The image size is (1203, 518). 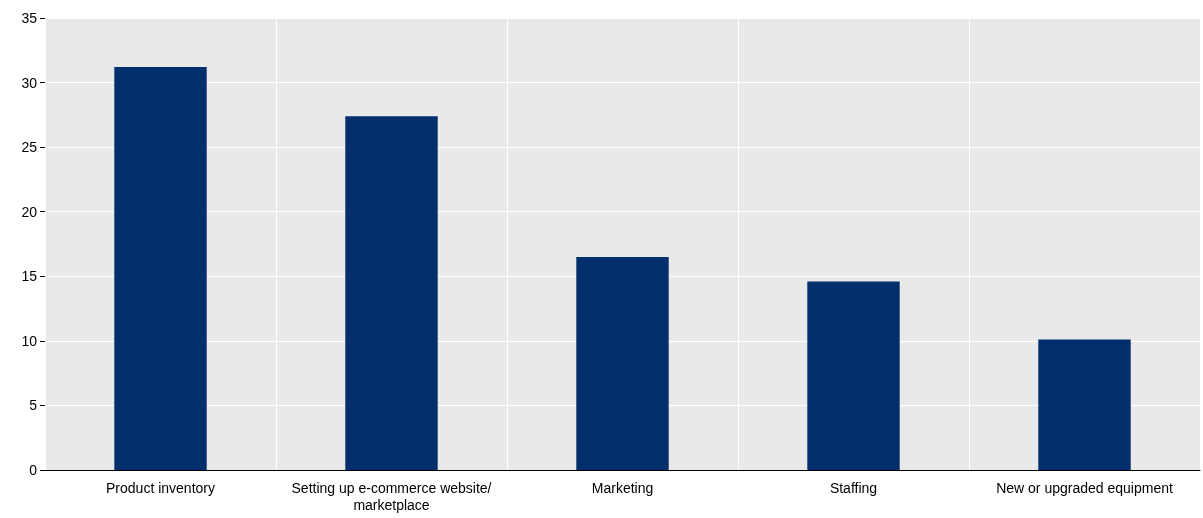 What do you see at coordinates (33, 470) in the screenshot?
I see `y-tick-label: 0` at bounding box center [33, 470].